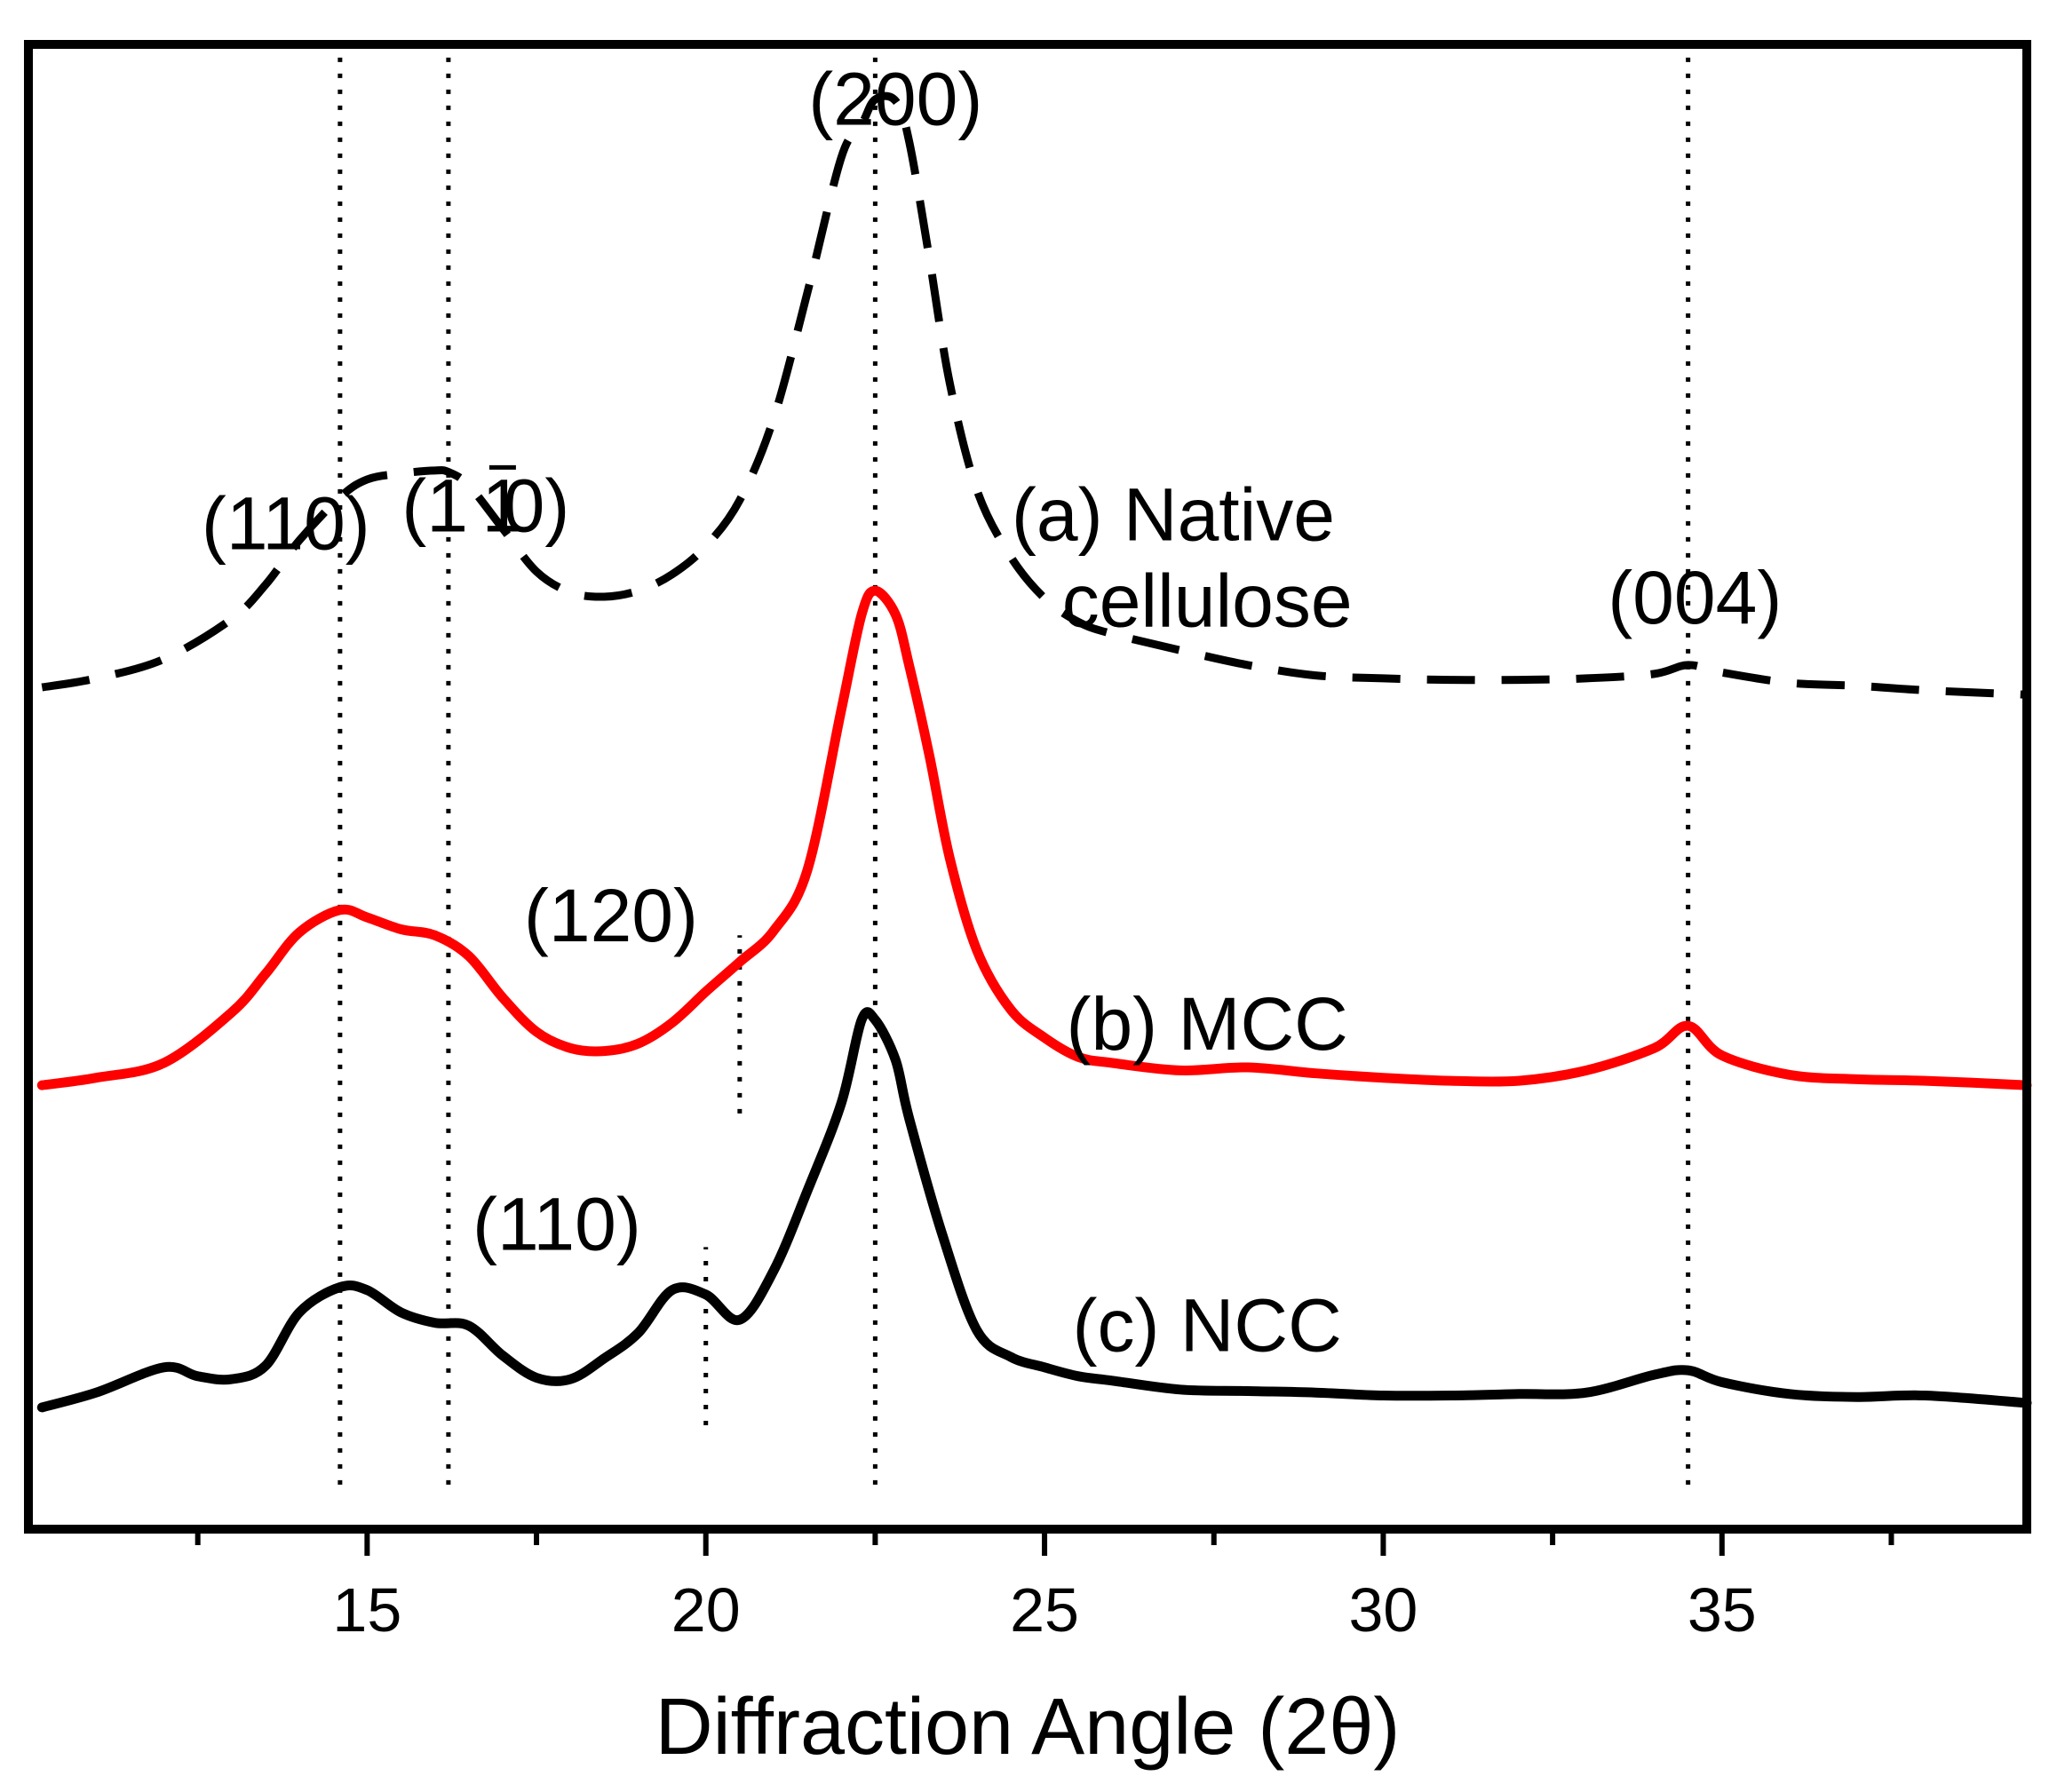 The height and width of the screenshot is (1792, 2057). What do you see at coordinates (1383, 1610) in the screenshot?
I see `tick-label-30: 30` at bounding box center [1383, 1610].